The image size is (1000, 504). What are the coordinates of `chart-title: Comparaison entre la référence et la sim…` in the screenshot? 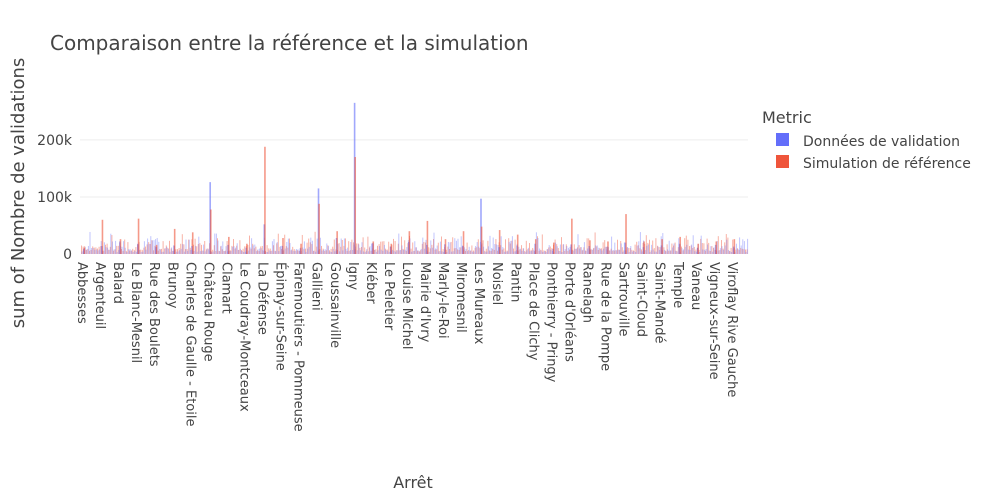 It's located at (289, 43).